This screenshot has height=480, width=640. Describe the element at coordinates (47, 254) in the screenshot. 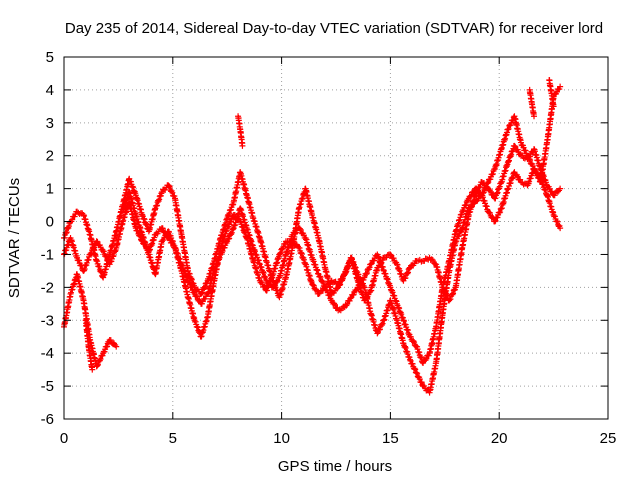

I see `y-tick-label: -1` at that location.